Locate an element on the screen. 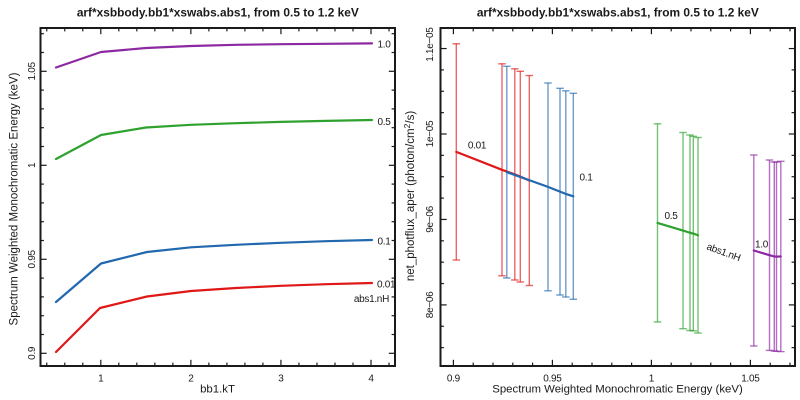  svg-text:net_photflux_aper (photon/cm2/: net_photflux_aper (photon/cm2/s) is located at coordinates (409, 196).